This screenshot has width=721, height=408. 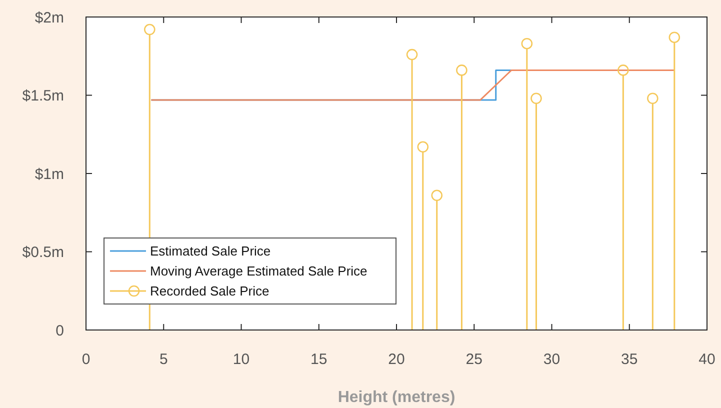 I want to click on legend-label: Estimated Sale Price, so click(x=210, y=251).